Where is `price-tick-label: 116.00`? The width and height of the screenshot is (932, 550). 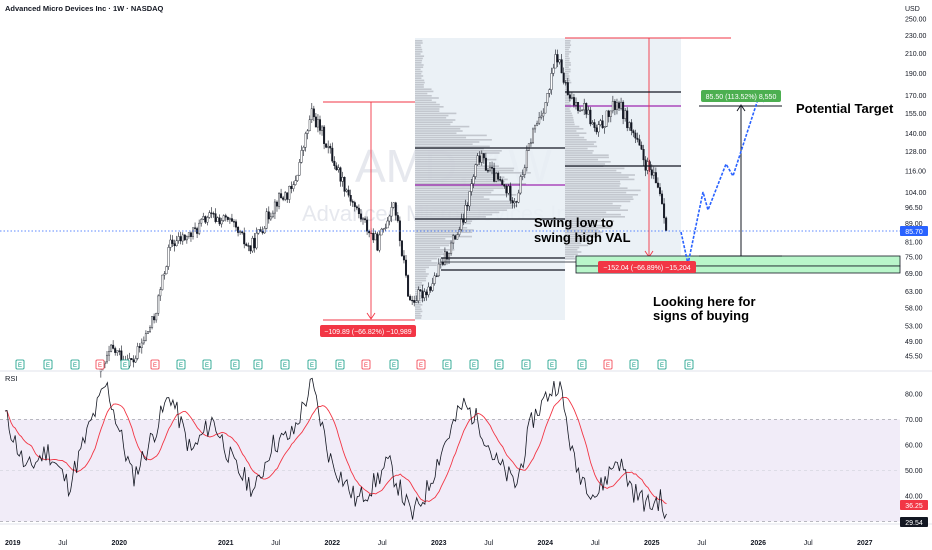 price-tick-label: 116.00 is located at coordinates (915, 171).